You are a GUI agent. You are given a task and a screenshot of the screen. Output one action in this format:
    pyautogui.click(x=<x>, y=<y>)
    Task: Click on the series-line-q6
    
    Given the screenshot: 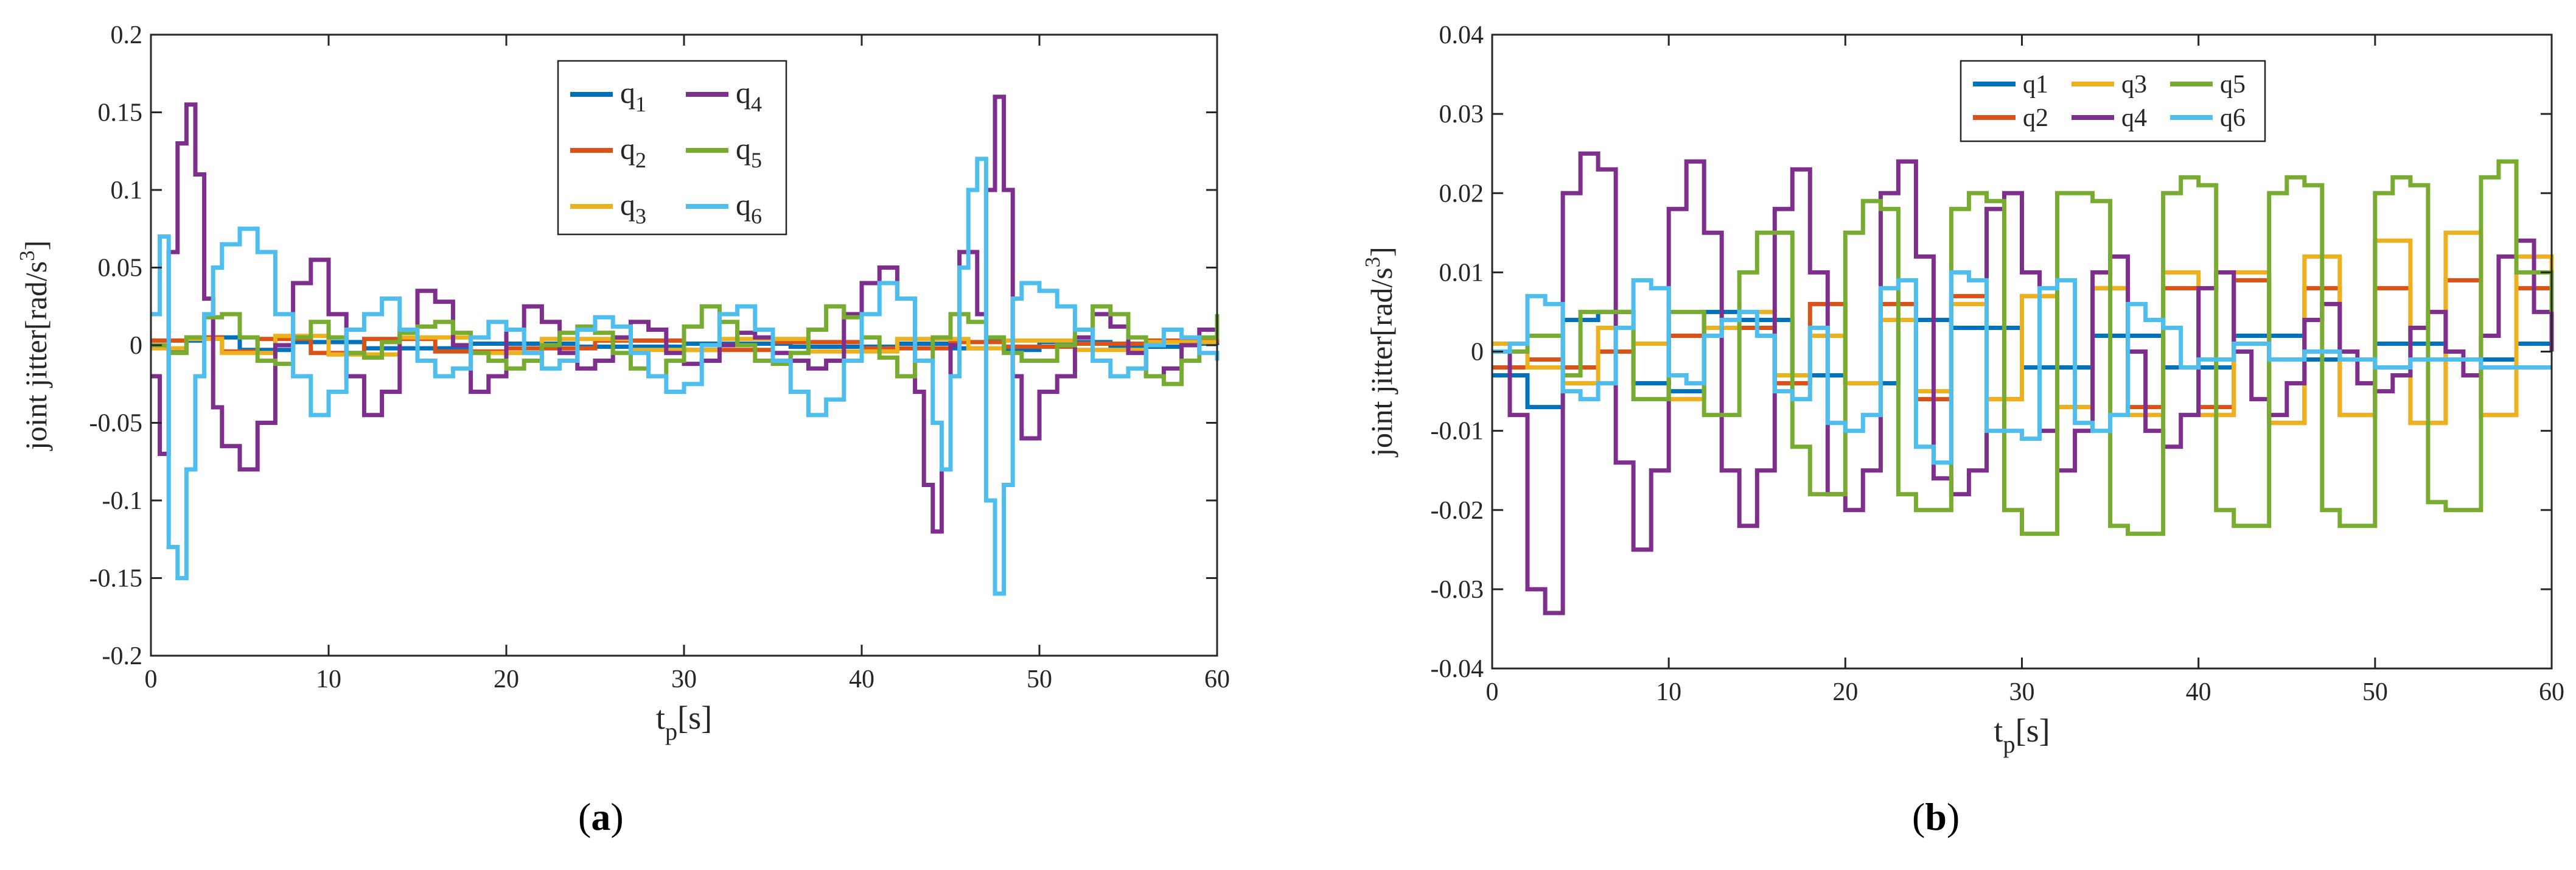 What is the action you would take?
    pyautogui.click(x=2022, y=367)
    